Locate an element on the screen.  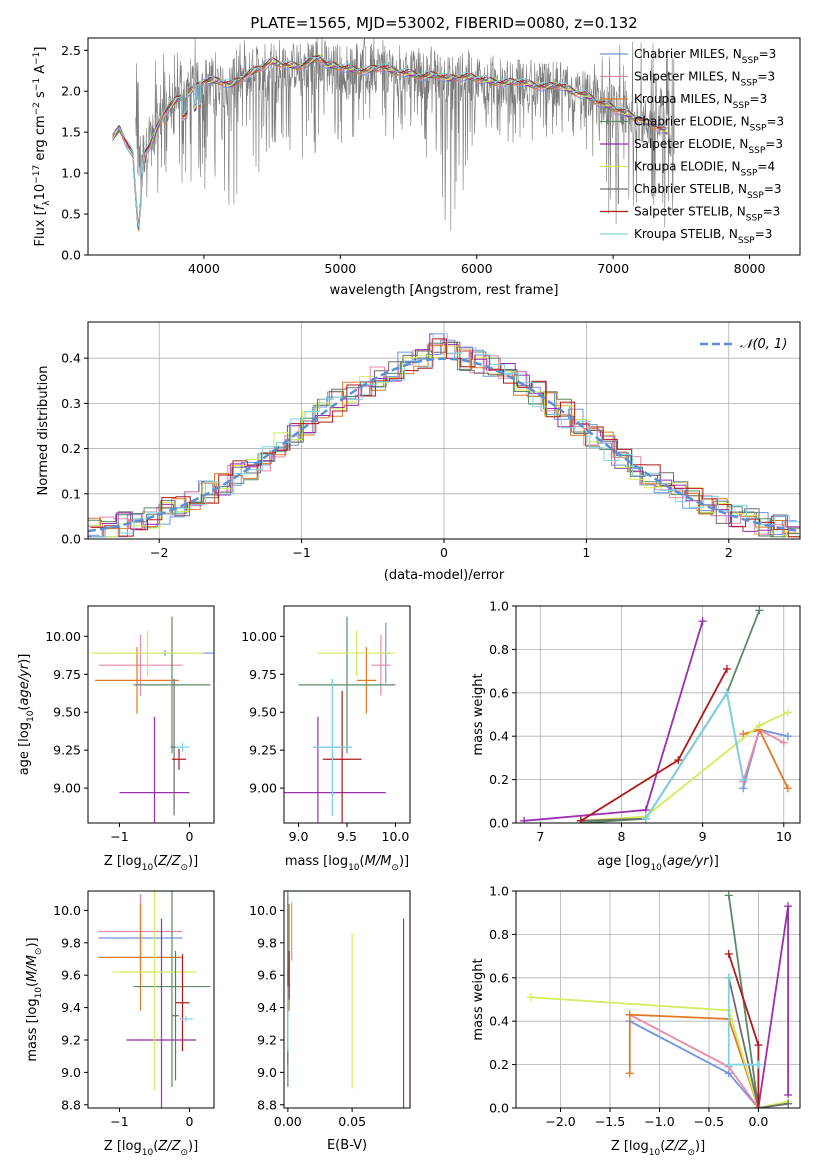
age-vs-mass-plot-area is located at coordinates (340, 719).